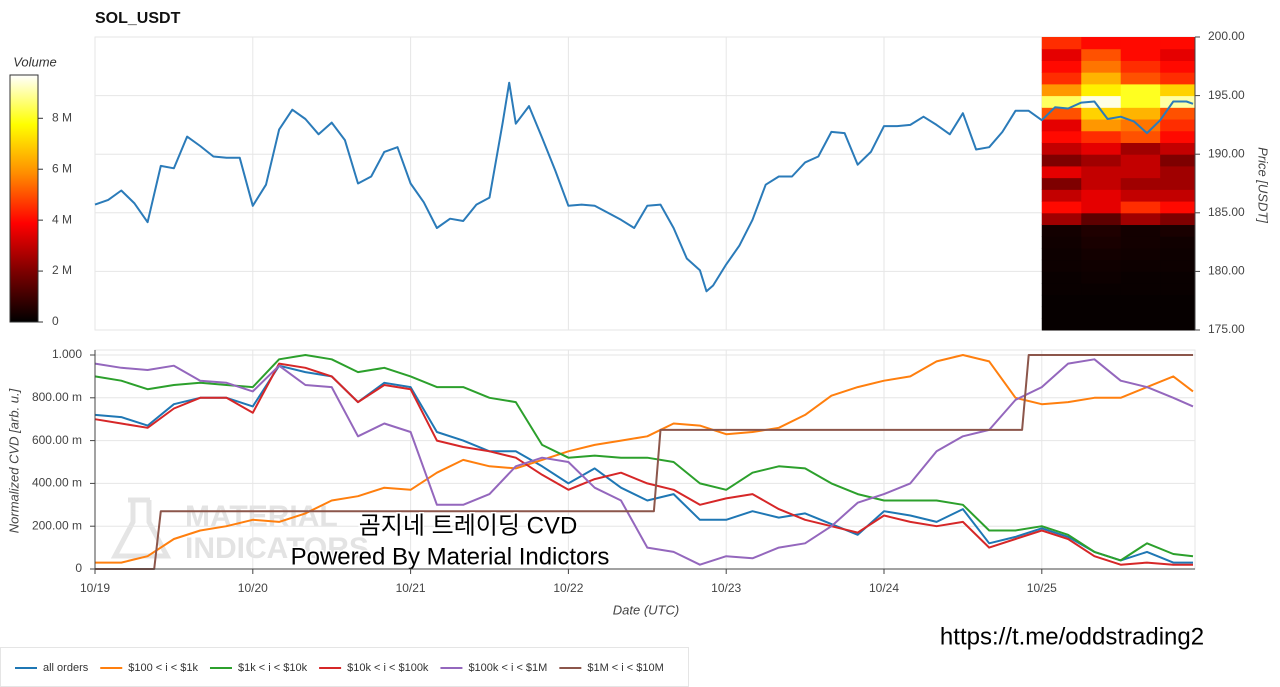 The image size is (1280, 687). I want to click on y-tick-label: 400.00 m, so click(57, 483).